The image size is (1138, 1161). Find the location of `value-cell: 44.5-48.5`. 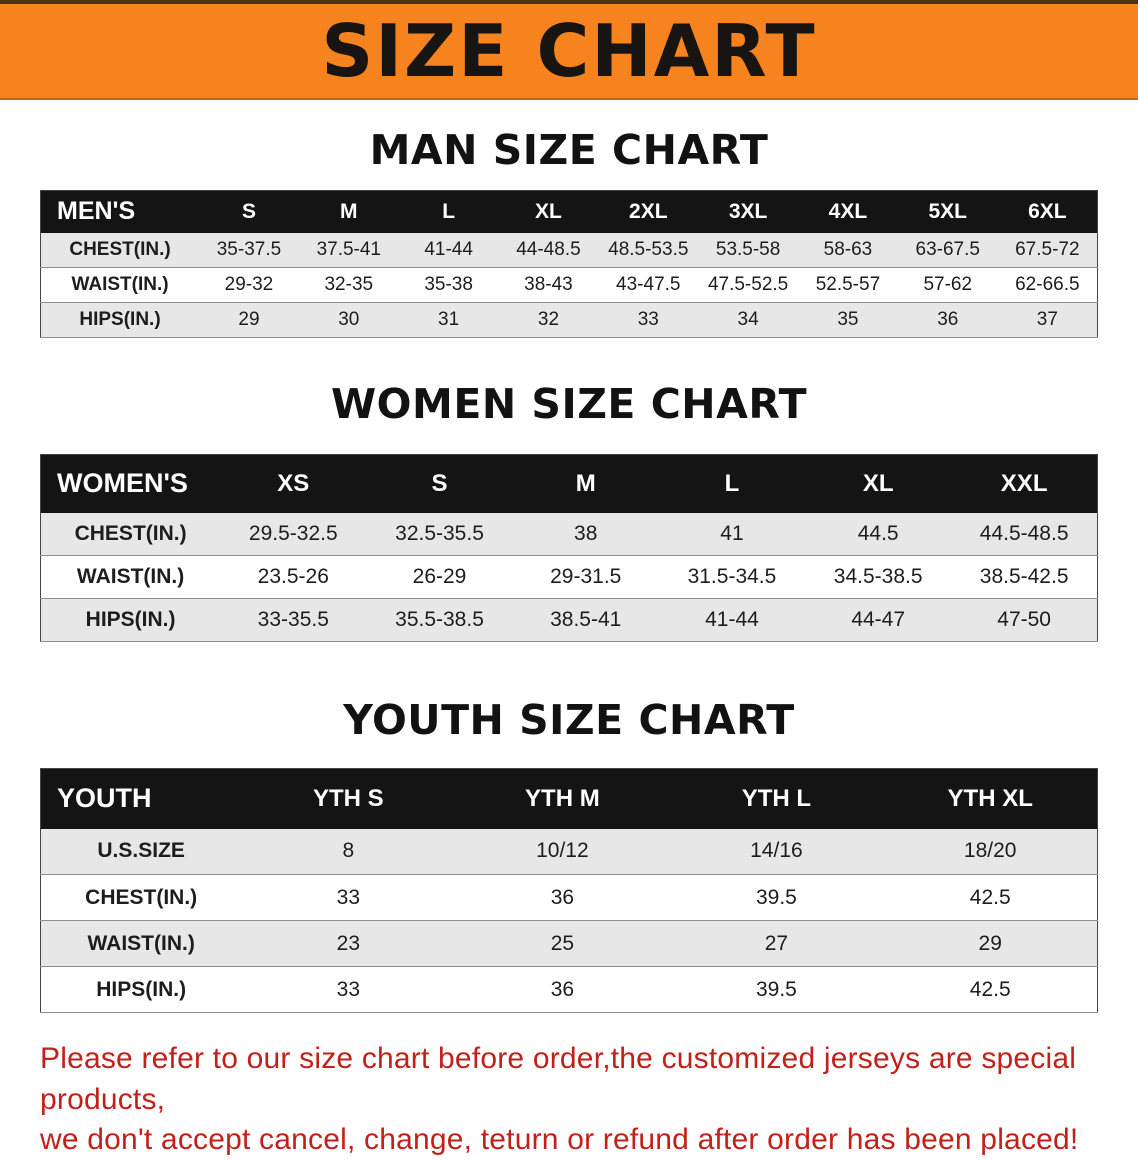

value-cell: 44.5-48.5 is located at coordinates (1024, 533).